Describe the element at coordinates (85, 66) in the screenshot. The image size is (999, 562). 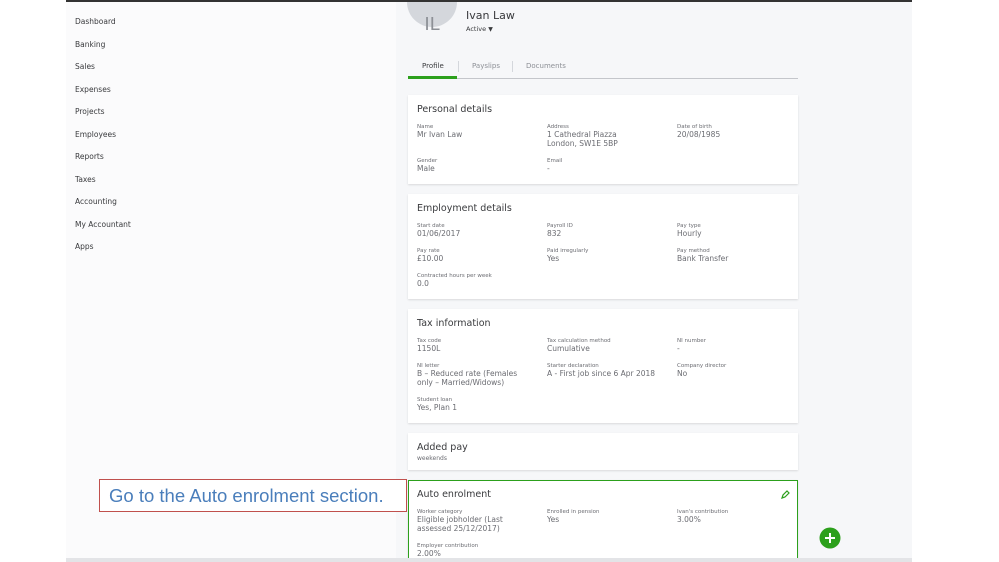
I see `nav-item: Sales` at that location.